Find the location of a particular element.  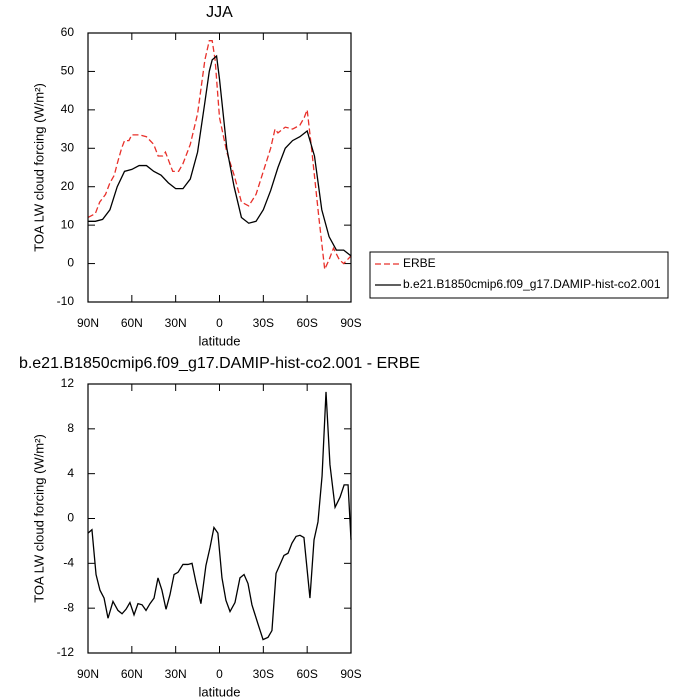

chart-title: JJA is located at coordinates (219, 12).